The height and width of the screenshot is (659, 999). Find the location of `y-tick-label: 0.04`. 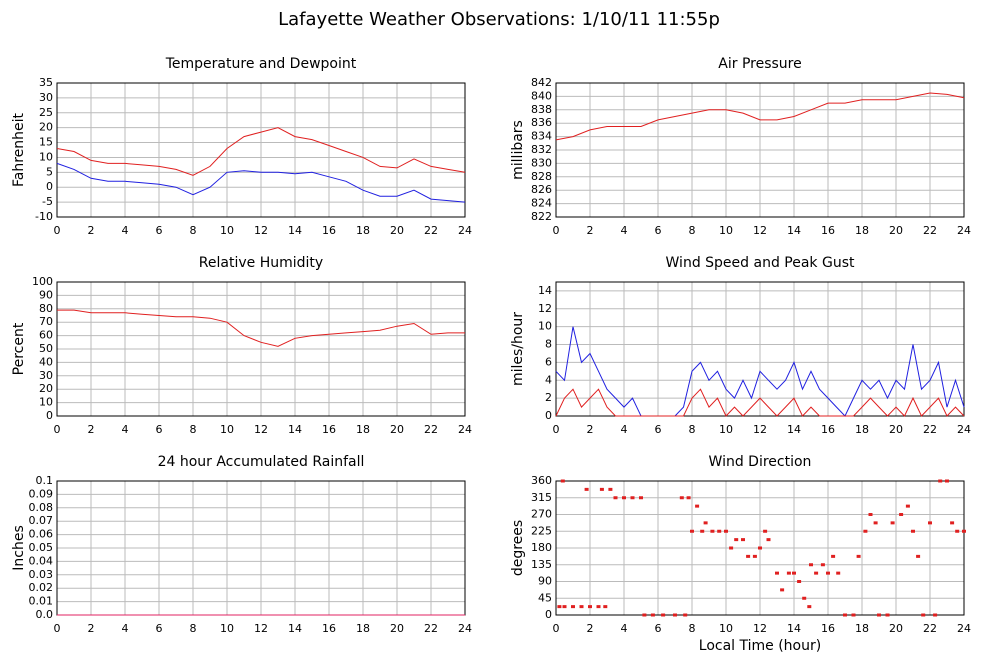

y-tick-label: 0.04 is located at coordinates (41, 560).